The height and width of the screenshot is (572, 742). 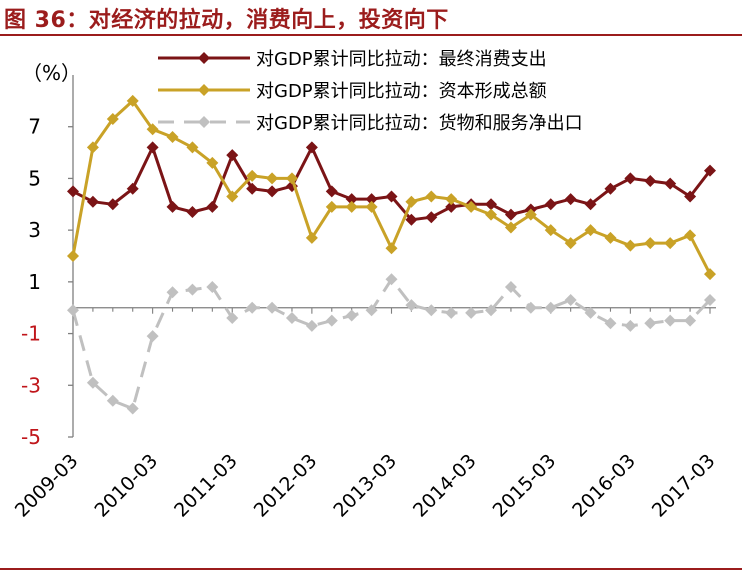 I want to click on y-tick-label: 7, so click(x=34, y=127).